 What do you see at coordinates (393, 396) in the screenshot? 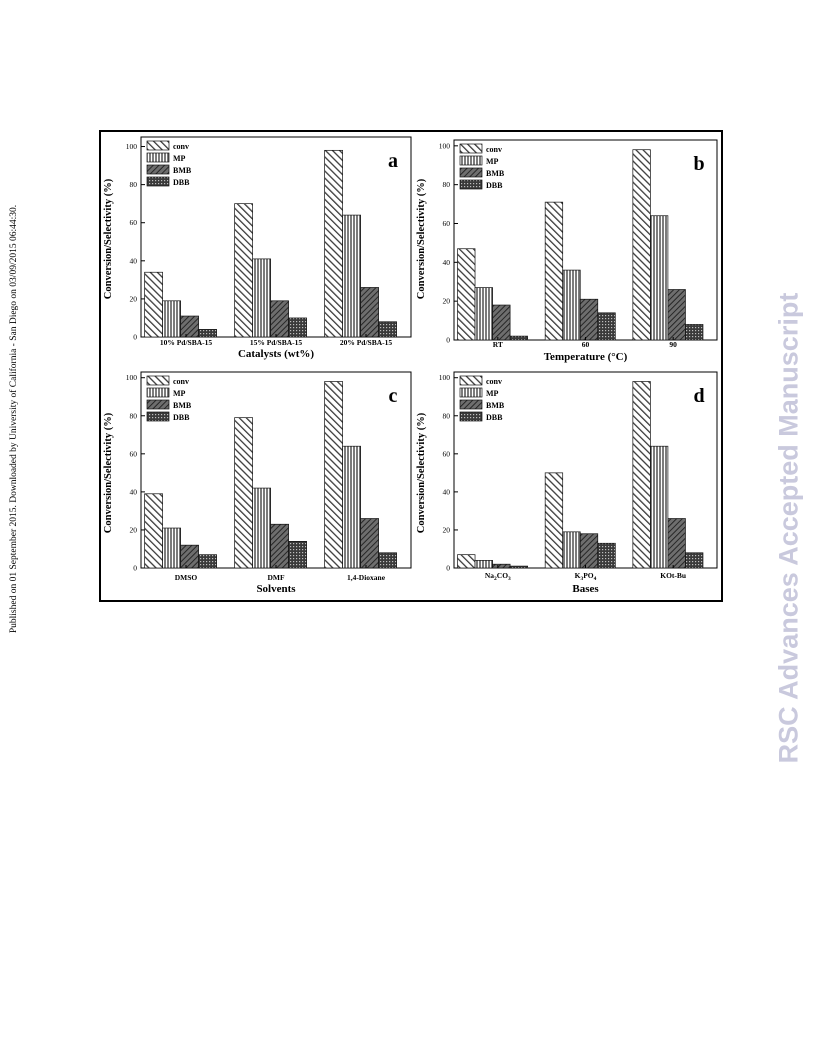
I see `panel-label: c` at bounding box center [393, 396].